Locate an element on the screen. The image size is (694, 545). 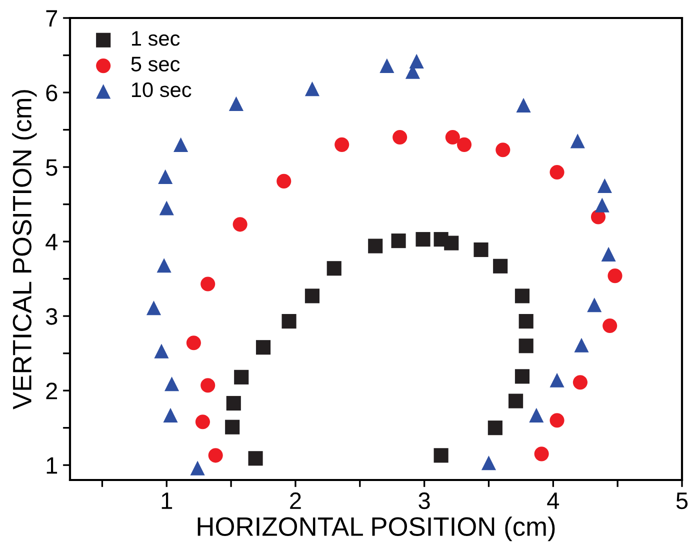
x-tick-label: 5 is located at coordinates (682, 501).